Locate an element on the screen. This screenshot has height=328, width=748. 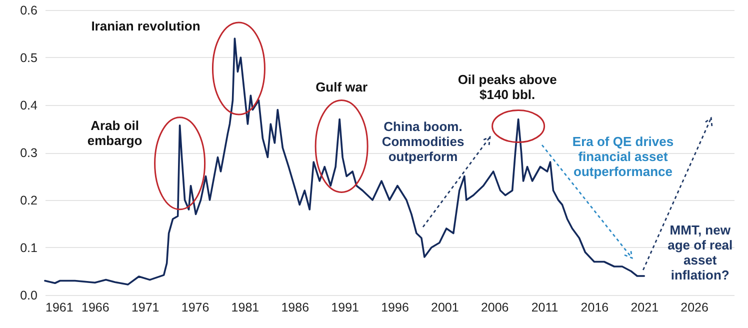
x-tick-label: 2026 is located at coordinates (694, 307).